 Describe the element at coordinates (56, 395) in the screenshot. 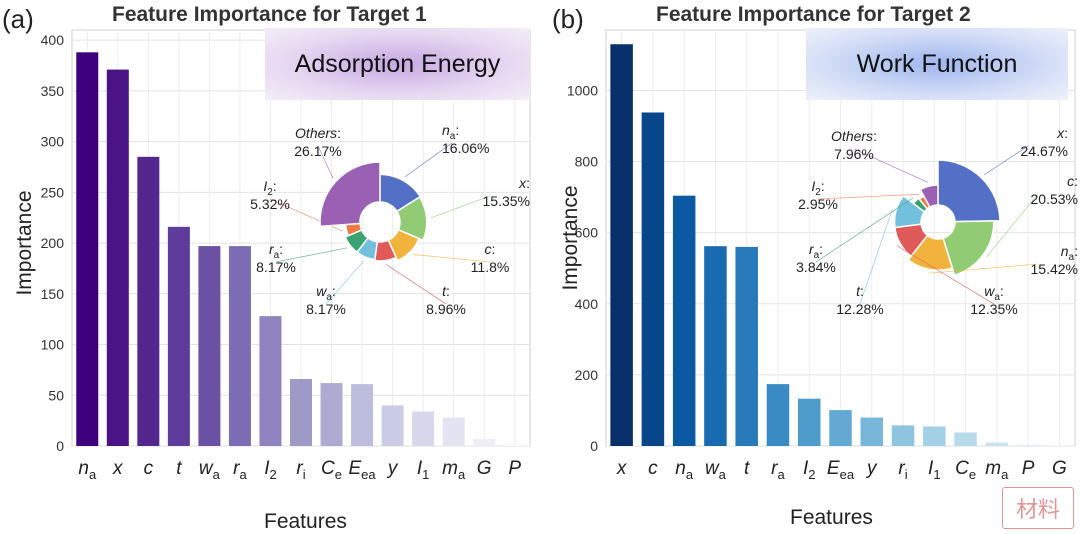

I see `y-tick-label-a: 50` at that location.